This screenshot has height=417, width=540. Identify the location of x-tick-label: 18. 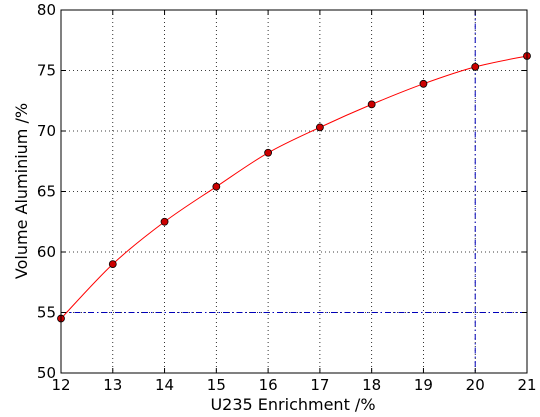
(371, 385).